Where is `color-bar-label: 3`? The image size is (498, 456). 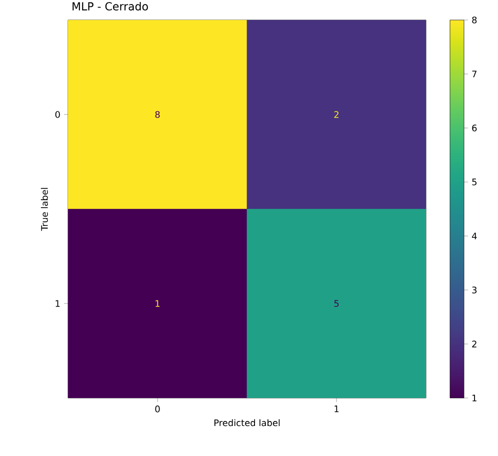 color-bar-label: 3 is located at coordinates (474, 290).